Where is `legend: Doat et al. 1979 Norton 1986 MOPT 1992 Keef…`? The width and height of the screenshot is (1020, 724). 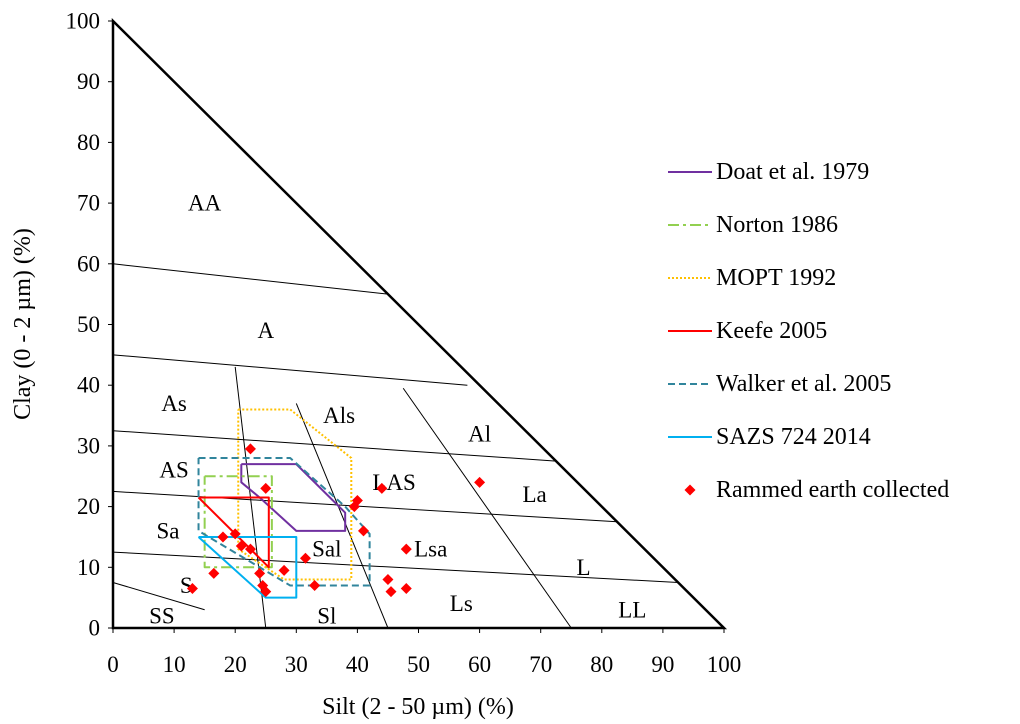
legend: Doat et al. 1979 Norton 1986 MOPT 1992 Keef… is located at coordinates (808, 331).